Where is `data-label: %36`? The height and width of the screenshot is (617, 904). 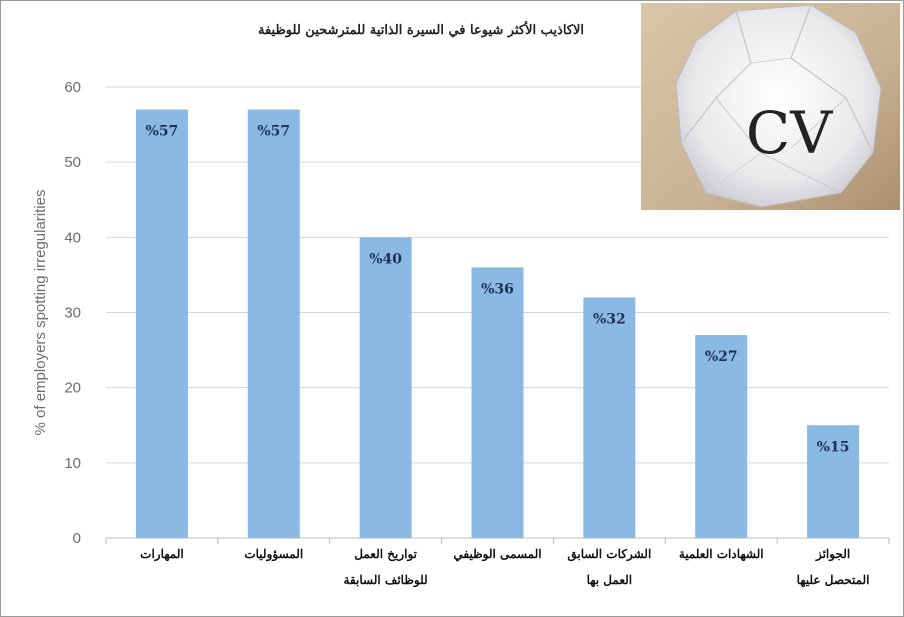 data-label: %36 is located at coordinates (497, 289).